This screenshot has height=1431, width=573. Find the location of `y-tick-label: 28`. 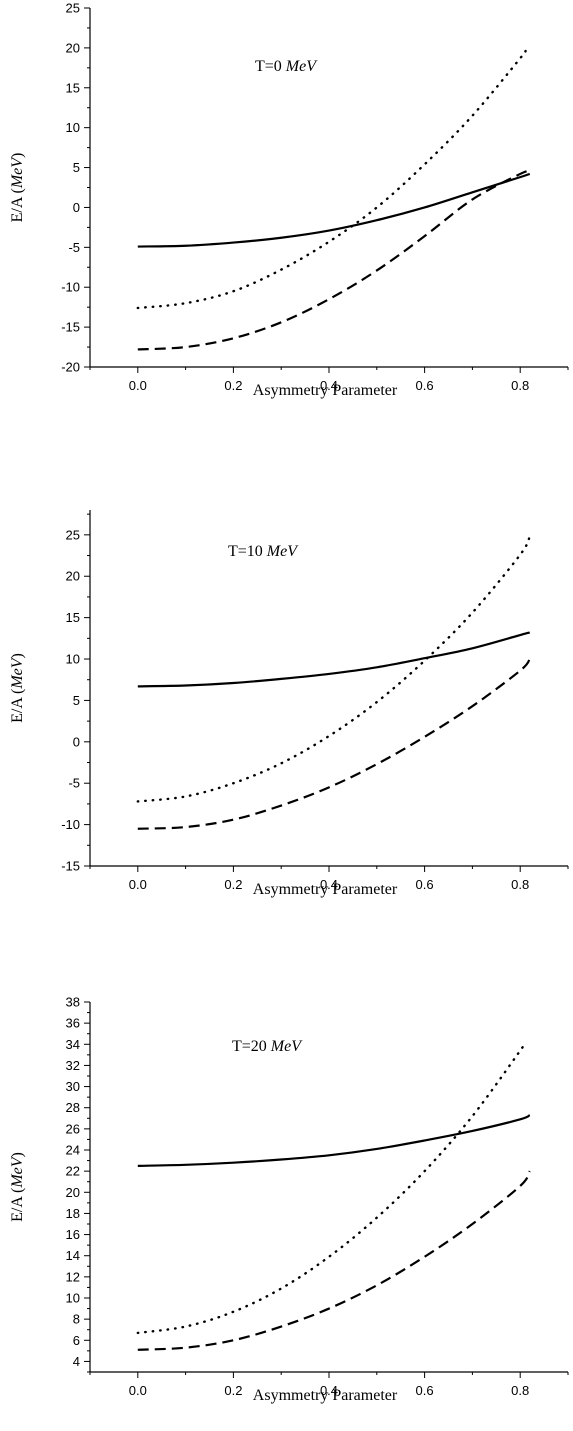

y-tick-label: 28 is located at coordinates (73, 1107).